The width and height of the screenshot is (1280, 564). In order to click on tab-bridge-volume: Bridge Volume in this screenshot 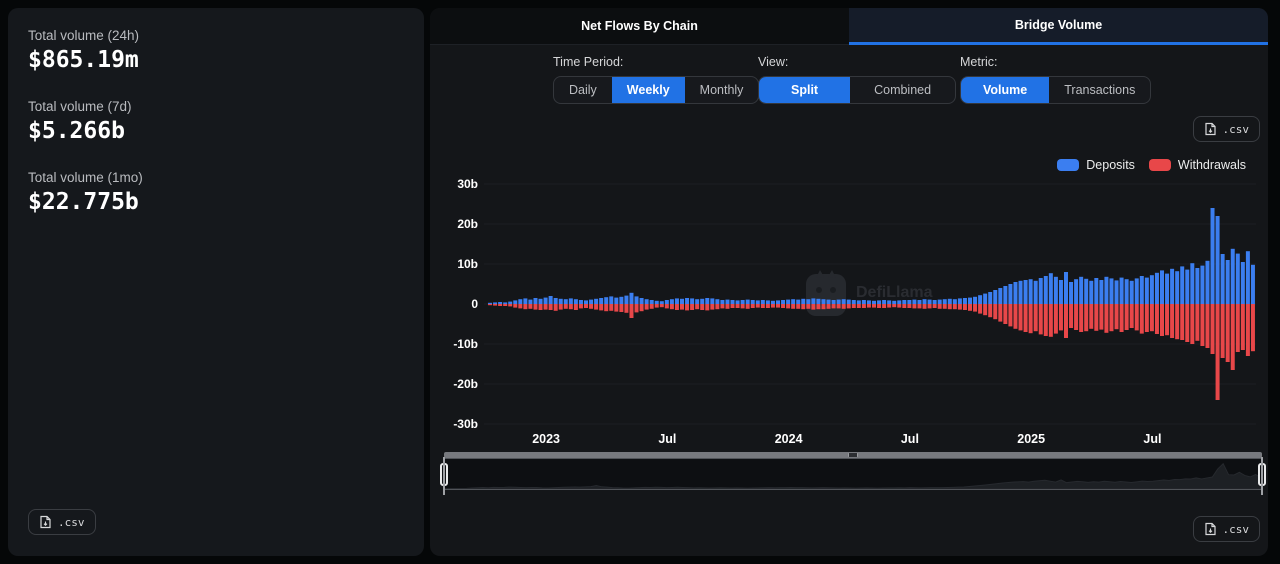, I will do `click(1058, 26)`.